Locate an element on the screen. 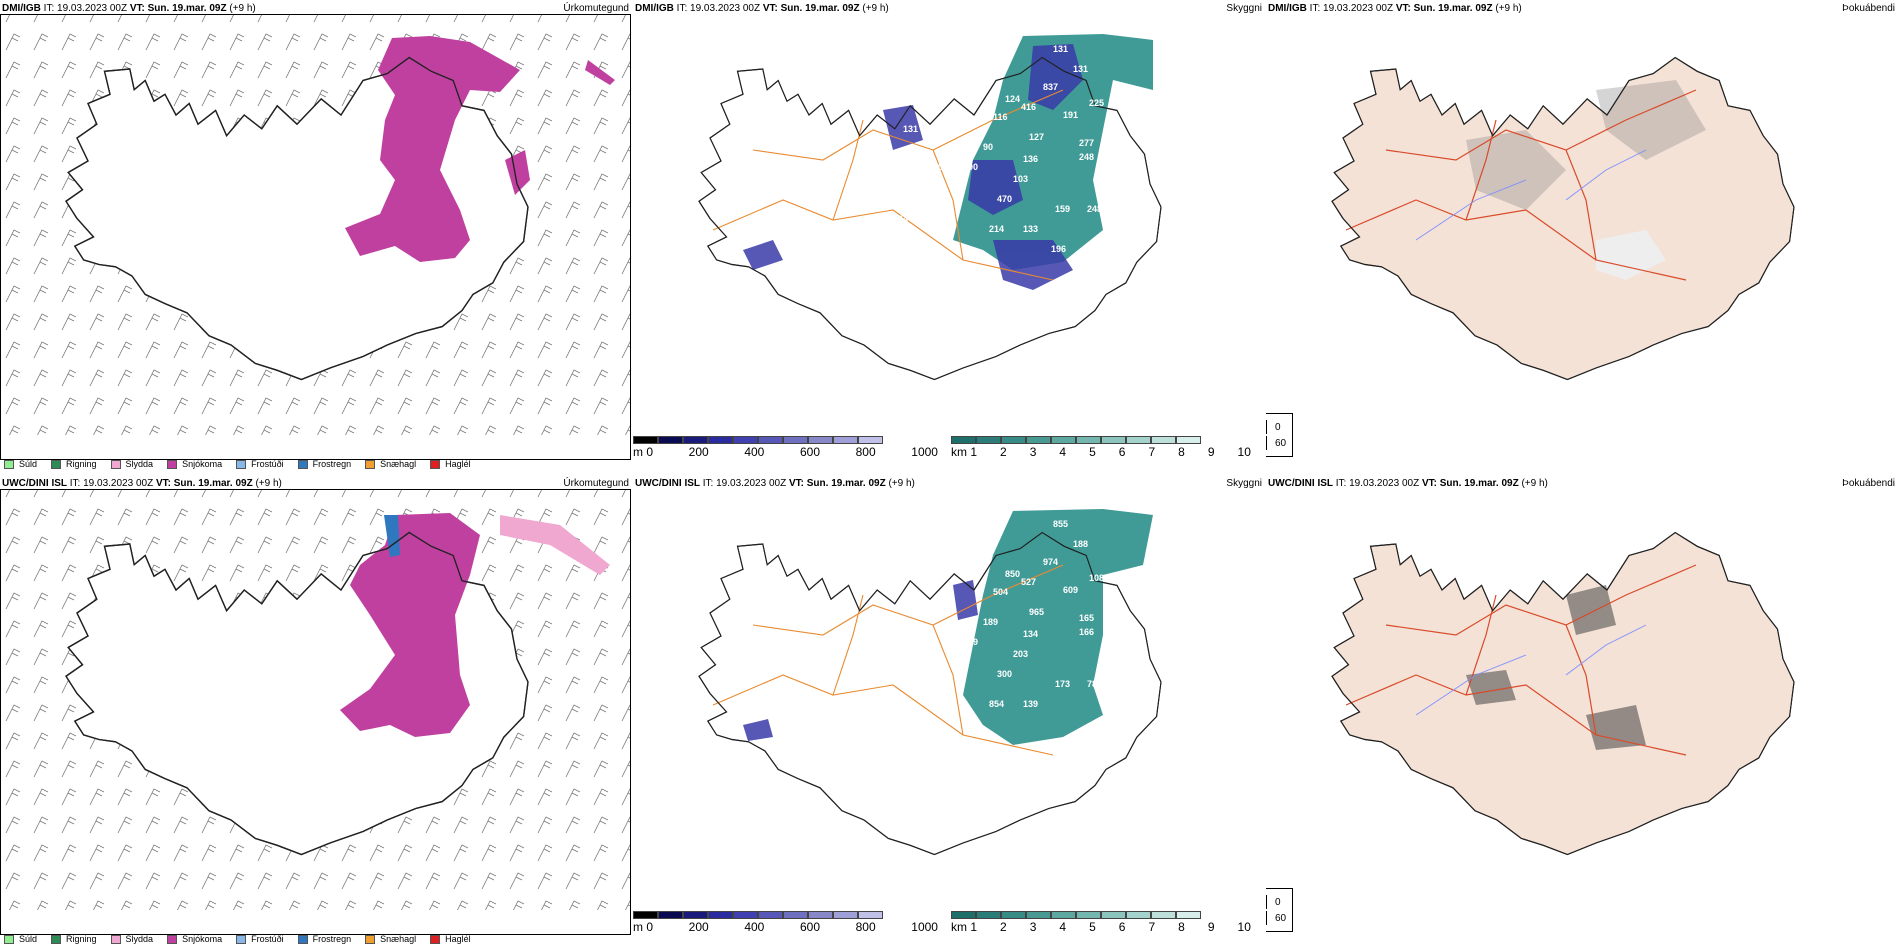 This screenshot has width=1900, height=950. cloud-base-label: 225 is located at coordinates (1096, 103).